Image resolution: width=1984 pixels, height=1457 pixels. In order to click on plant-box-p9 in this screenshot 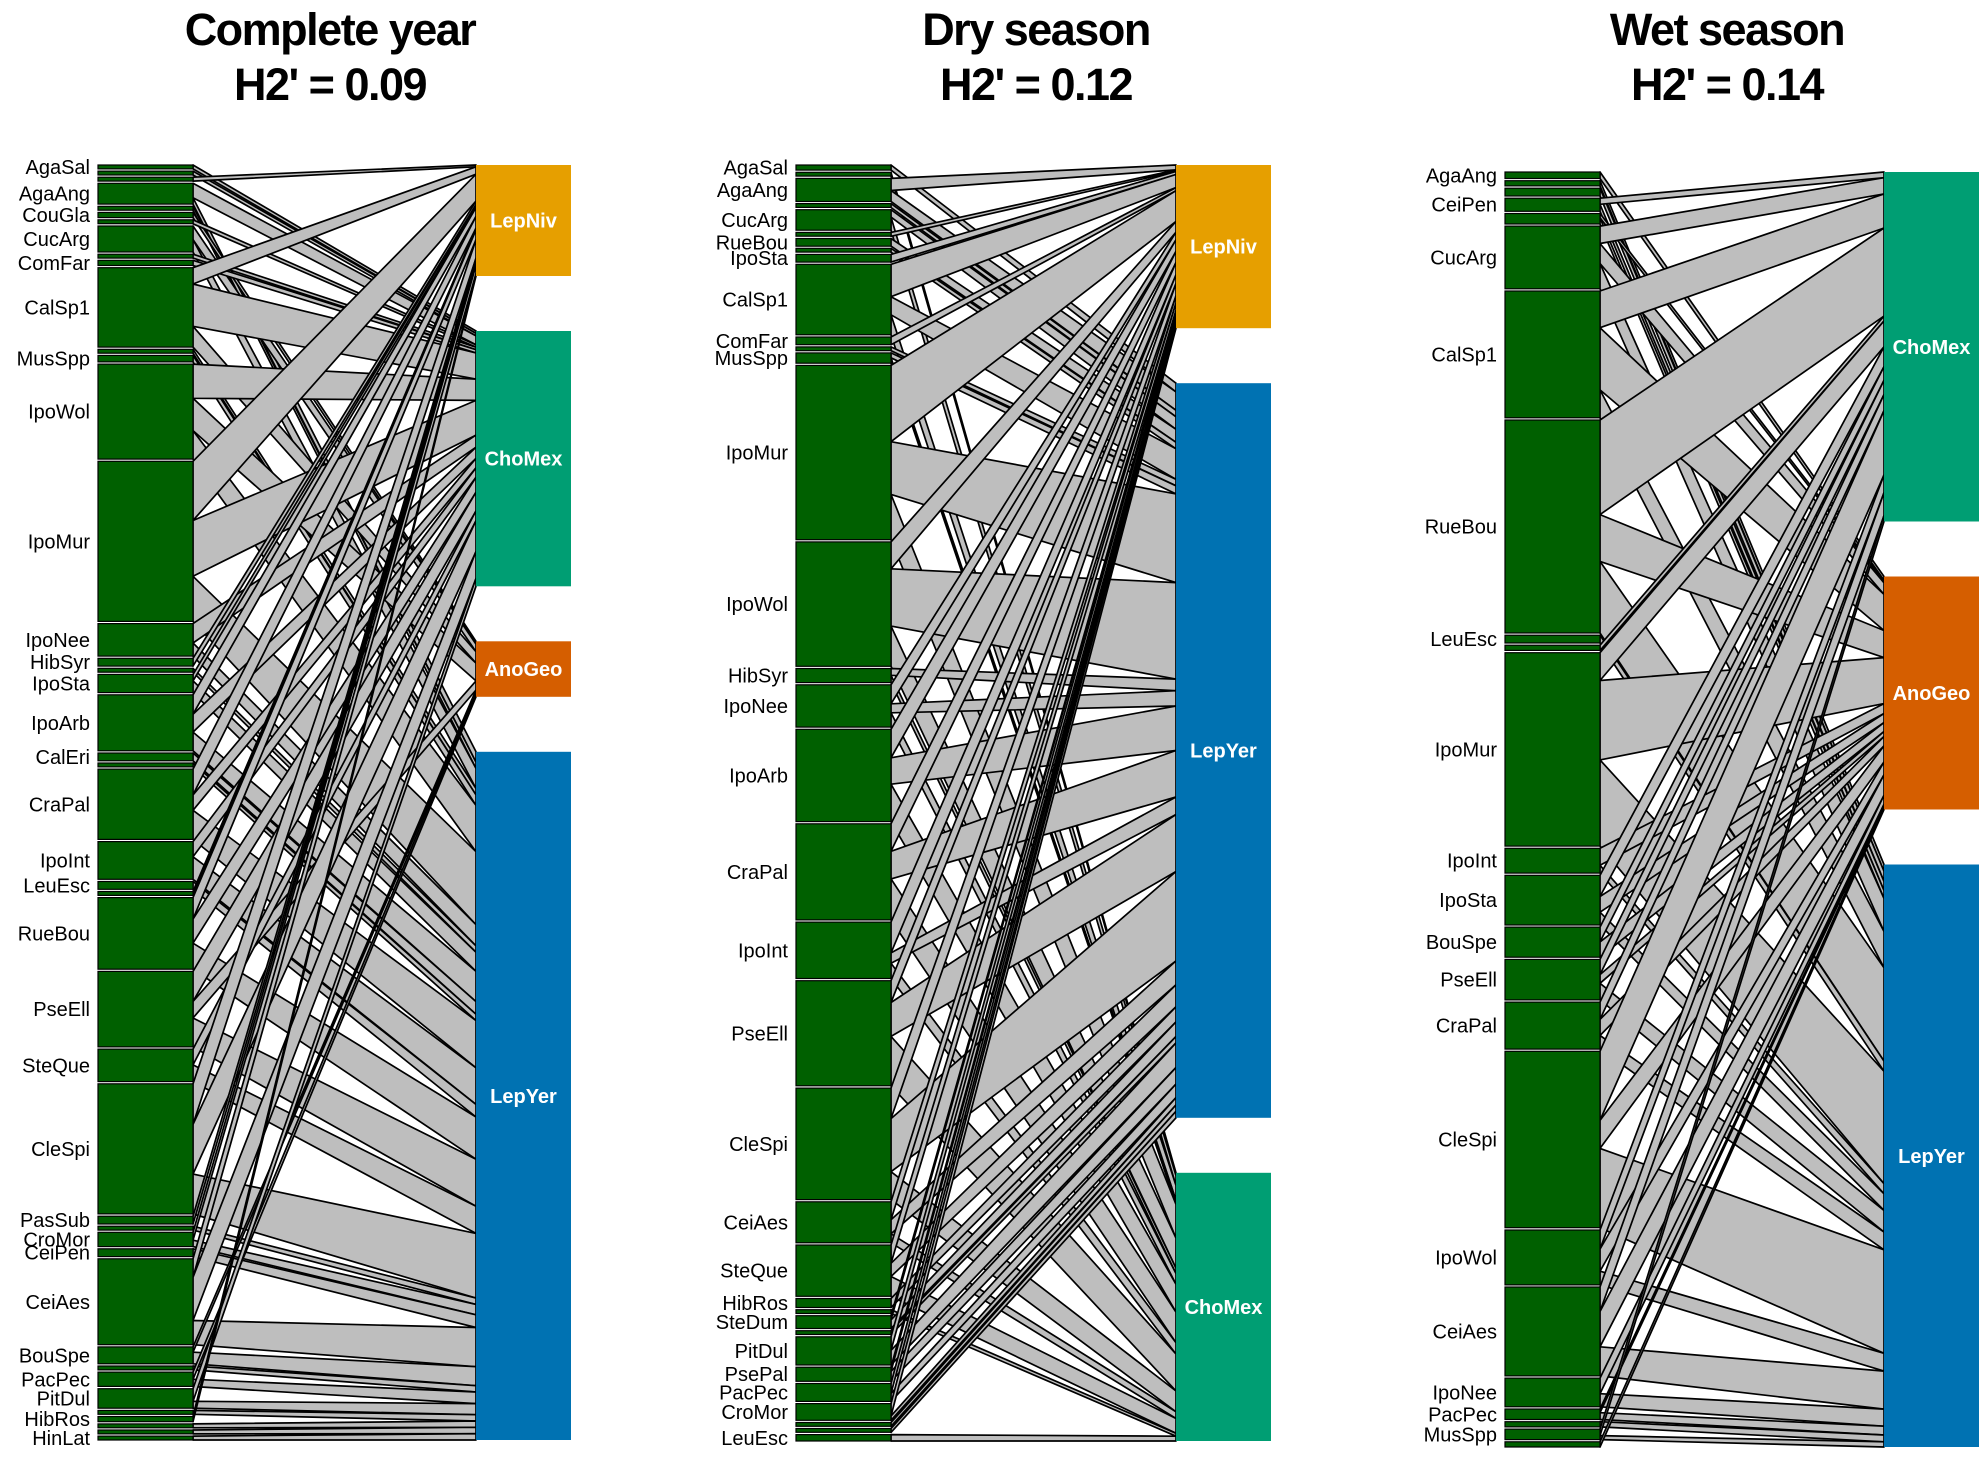, I will do `click(1552, 648)`.